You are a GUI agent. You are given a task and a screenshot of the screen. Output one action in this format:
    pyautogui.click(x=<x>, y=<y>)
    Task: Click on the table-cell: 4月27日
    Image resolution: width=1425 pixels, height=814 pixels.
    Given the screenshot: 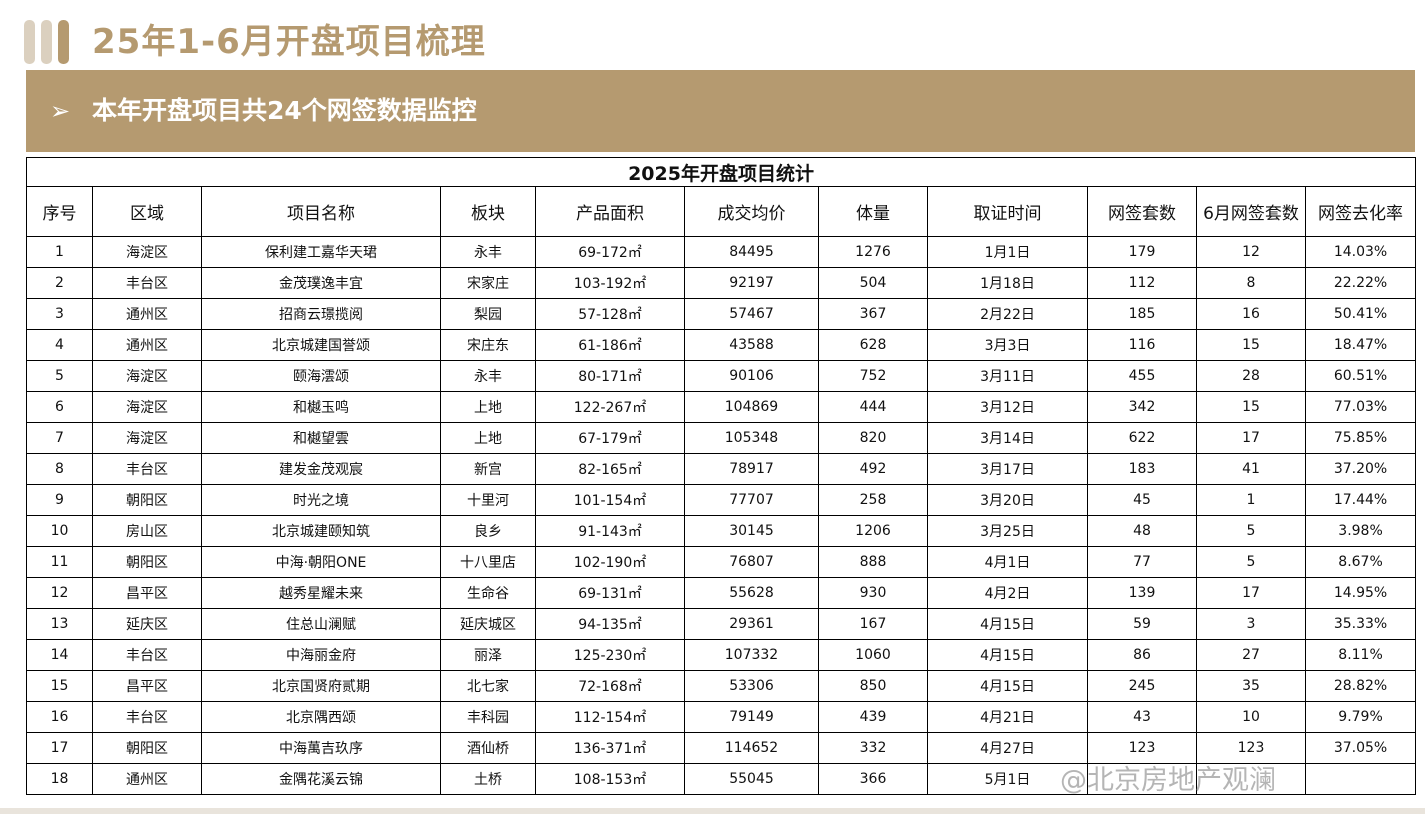 What is the action you would take?
    pyautogui.click(x=1007, y=748)
    